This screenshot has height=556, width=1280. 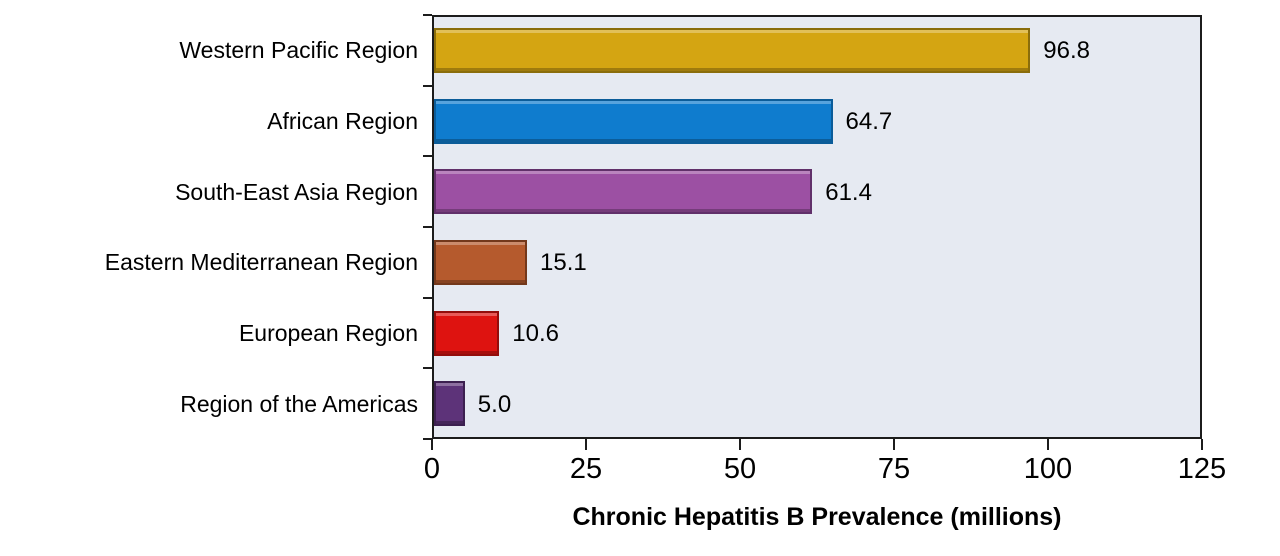 What do you see at coordinates (296, 191) in the screenshot?
I see `category-label: South-East Asia Region` at bounding box center [296, 191].